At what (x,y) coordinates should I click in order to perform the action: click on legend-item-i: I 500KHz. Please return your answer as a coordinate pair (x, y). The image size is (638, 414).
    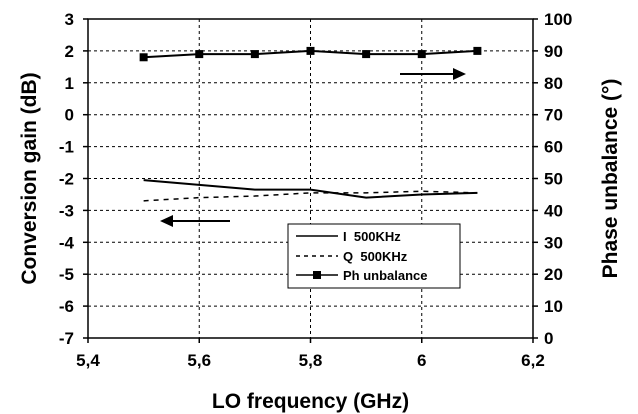
    Looking at the image, I should click on (348, 236).